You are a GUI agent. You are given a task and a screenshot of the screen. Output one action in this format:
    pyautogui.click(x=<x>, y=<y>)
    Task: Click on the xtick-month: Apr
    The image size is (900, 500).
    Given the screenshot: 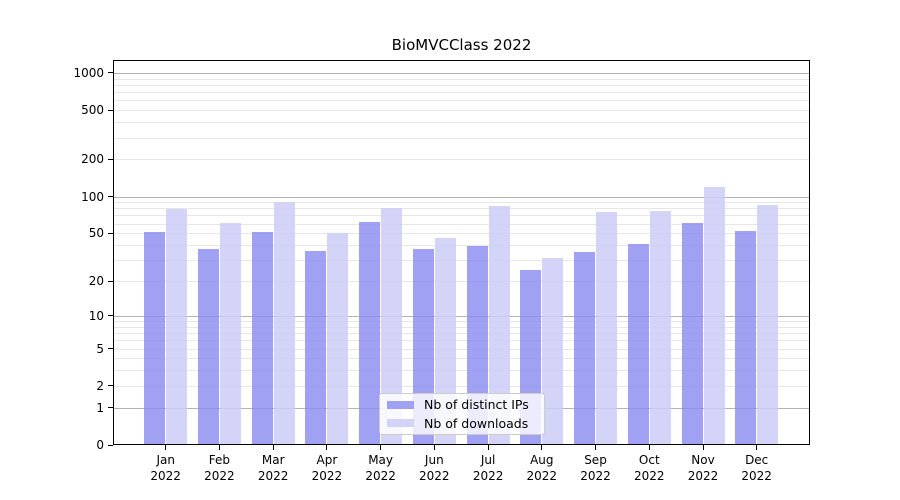 What is the action you would take?
    pyautogui.click(x=327, y=460)
    